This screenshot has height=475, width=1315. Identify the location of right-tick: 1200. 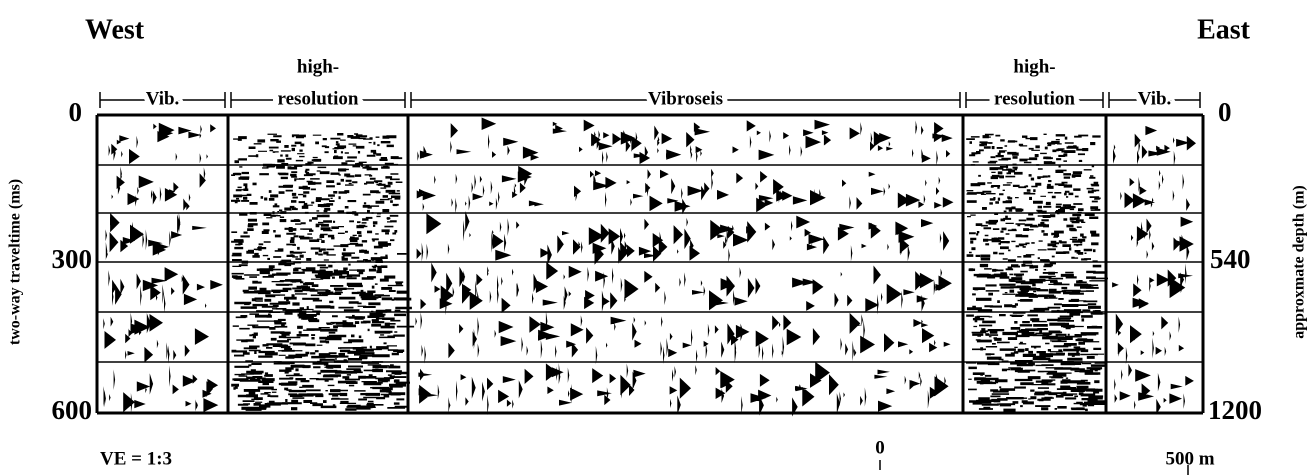
(1235, 410).